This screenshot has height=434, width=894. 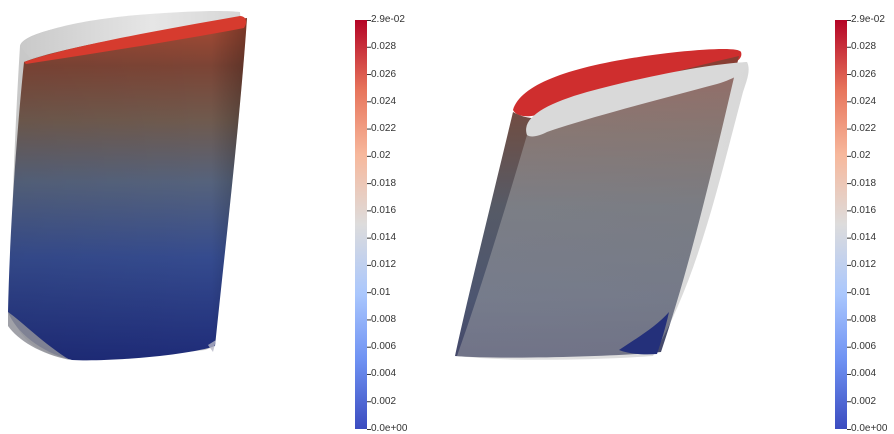 What do you see at coordinates (363, 225) in the screenshot?
I see `colorbar-gradient-left` at bounding box center [363, 225].